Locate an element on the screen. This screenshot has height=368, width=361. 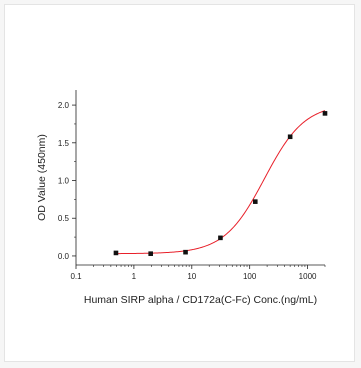
y-tick-label: 1.5 is located at coordinates (64, 143).